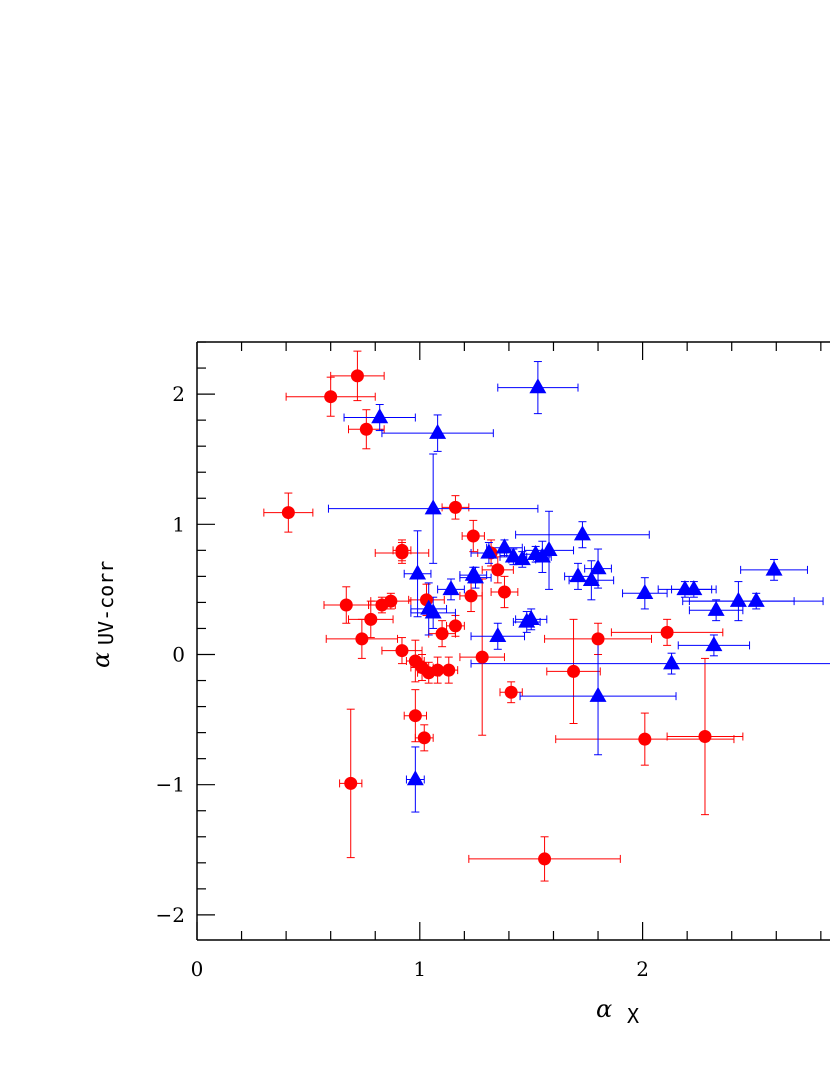  Describe the element at coordinates (170, 915) in the screenshot. I see `y-tick-label: −2` at that location.